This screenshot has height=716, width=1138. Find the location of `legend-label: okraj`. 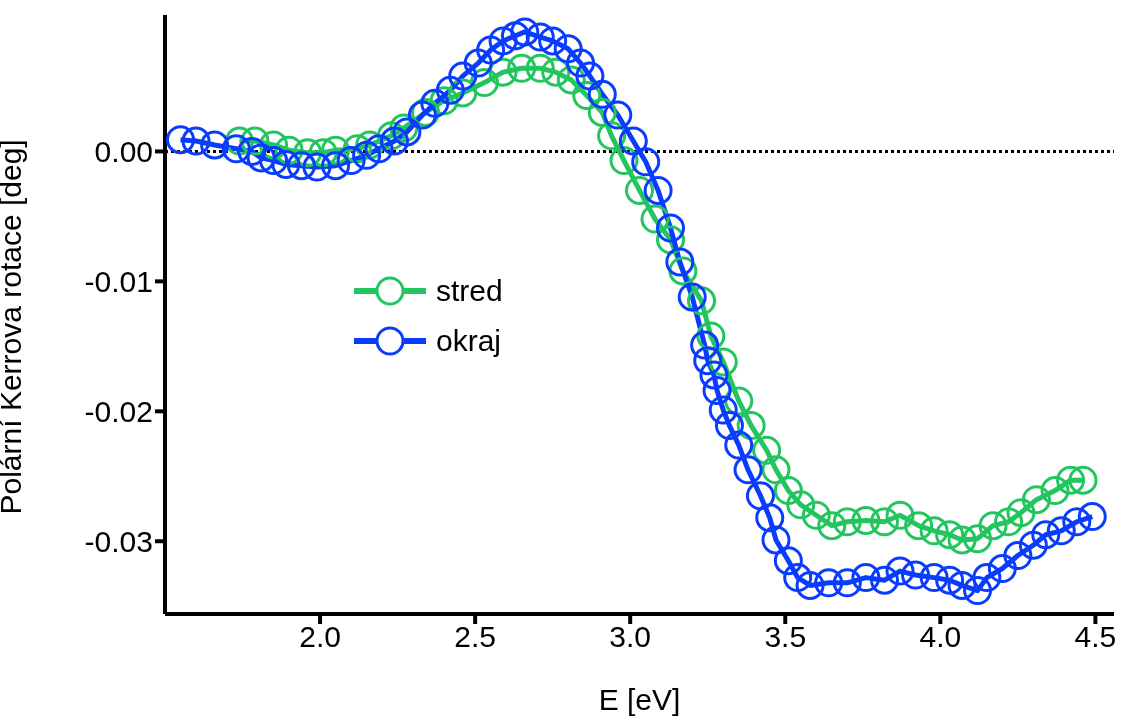

legend-label: okraj is located at coordinates (469, 341).